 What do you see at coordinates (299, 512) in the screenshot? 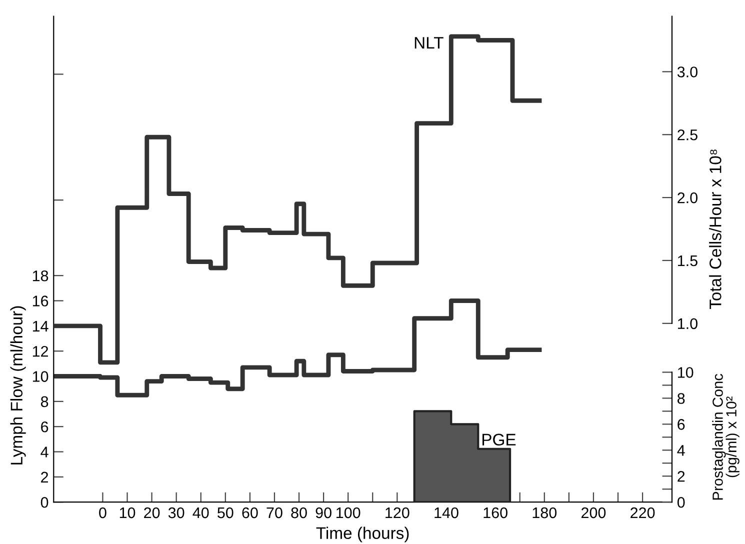
I see `x-tick-label: 80` at bounding box center [299, 512].